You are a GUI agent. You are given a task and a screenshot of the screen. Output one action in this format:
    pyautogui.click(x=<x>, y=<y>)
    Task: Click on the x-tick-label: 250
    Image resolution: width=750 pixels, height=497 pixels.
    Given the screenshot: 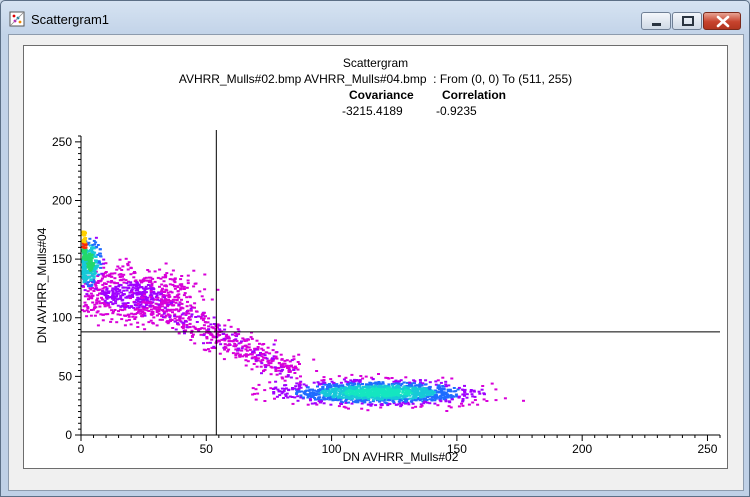 What is the action you would take?
    pyautogui.click(x=707, y=449)
    